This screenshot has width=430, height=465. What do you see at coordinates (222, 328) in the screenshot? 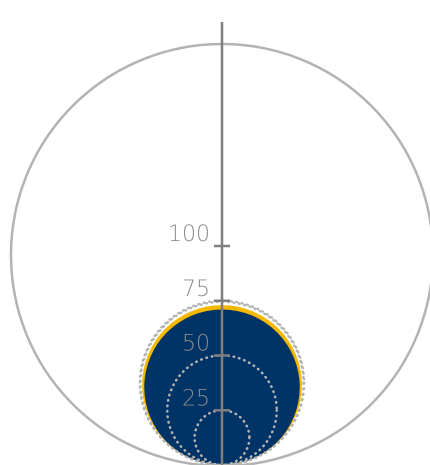
I see `axis-ticks` at bounding box center [222, 328].